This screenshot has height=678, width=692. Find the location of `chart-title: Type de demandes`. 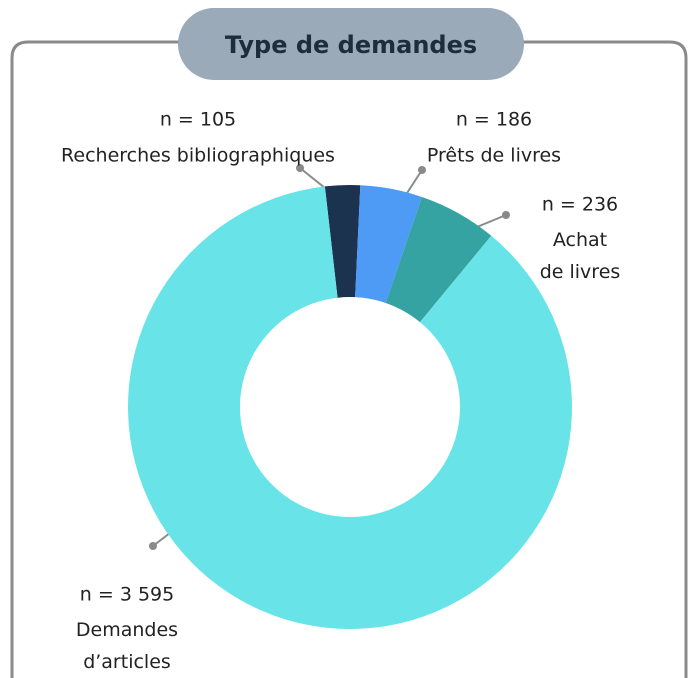

chart-title: Type de demandes is located at coordinates (351, 45).